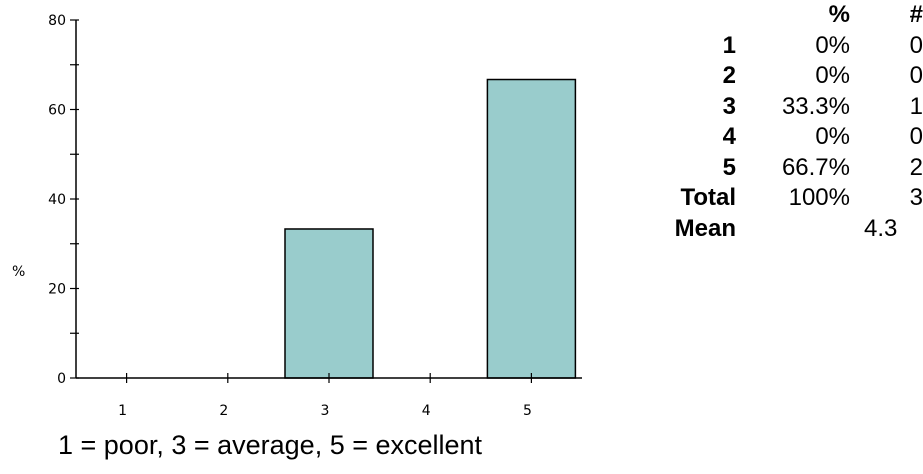 This screenshot has width=923, height=474. Describe the element at coordinates (729, 45) in the screenshot. I see `stats-row-label: 1` at that location.